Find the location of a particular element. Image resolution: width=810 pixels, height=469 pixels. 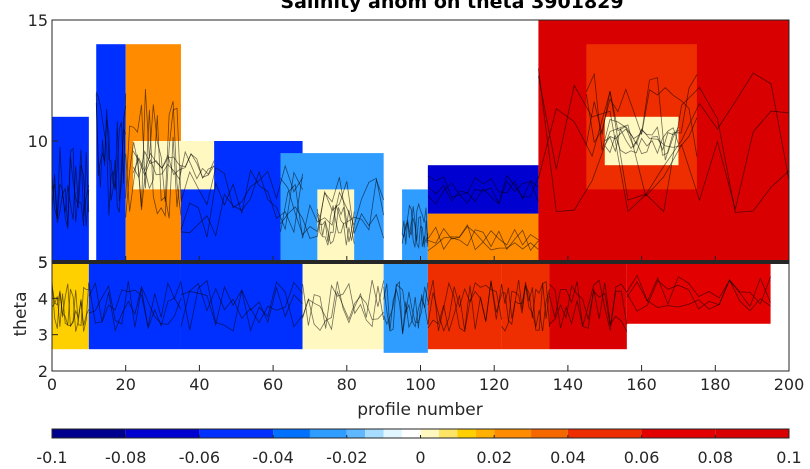

xtick-label-60: 60 is located at coordinates (273, 384).